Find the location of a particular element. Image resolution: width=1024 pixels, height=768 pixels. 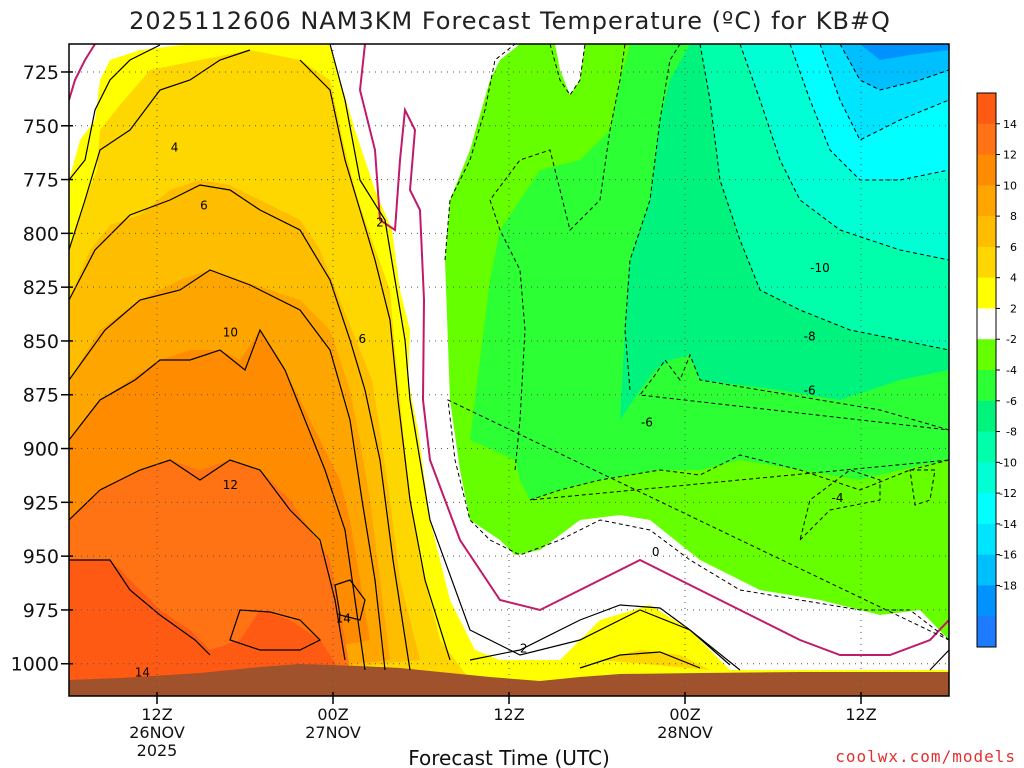

colorbar: 14 12 10 8 6 4 2 -2 -4 -6 -8 -10 -12 -14 -16 -18 is located at coordinates (996, 370).